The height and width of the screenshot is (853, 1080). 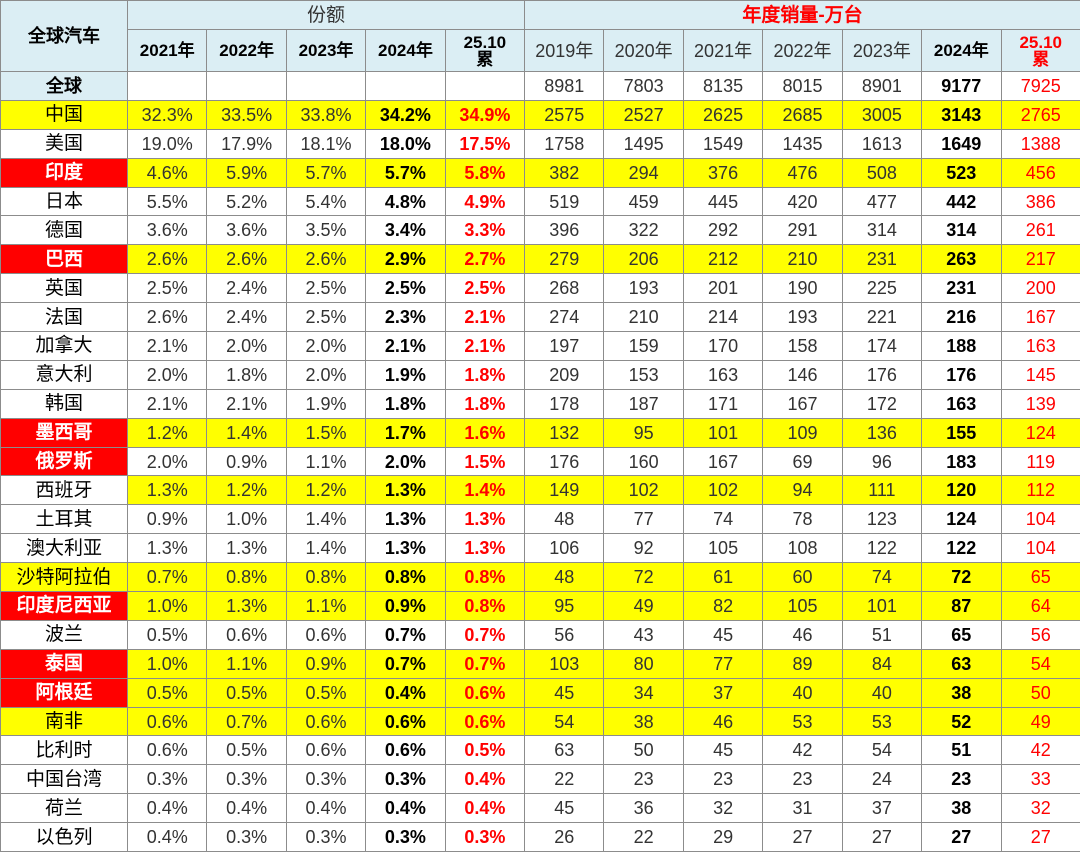 I want to click on row-name: 加拿大, so click(x=64, y=346).